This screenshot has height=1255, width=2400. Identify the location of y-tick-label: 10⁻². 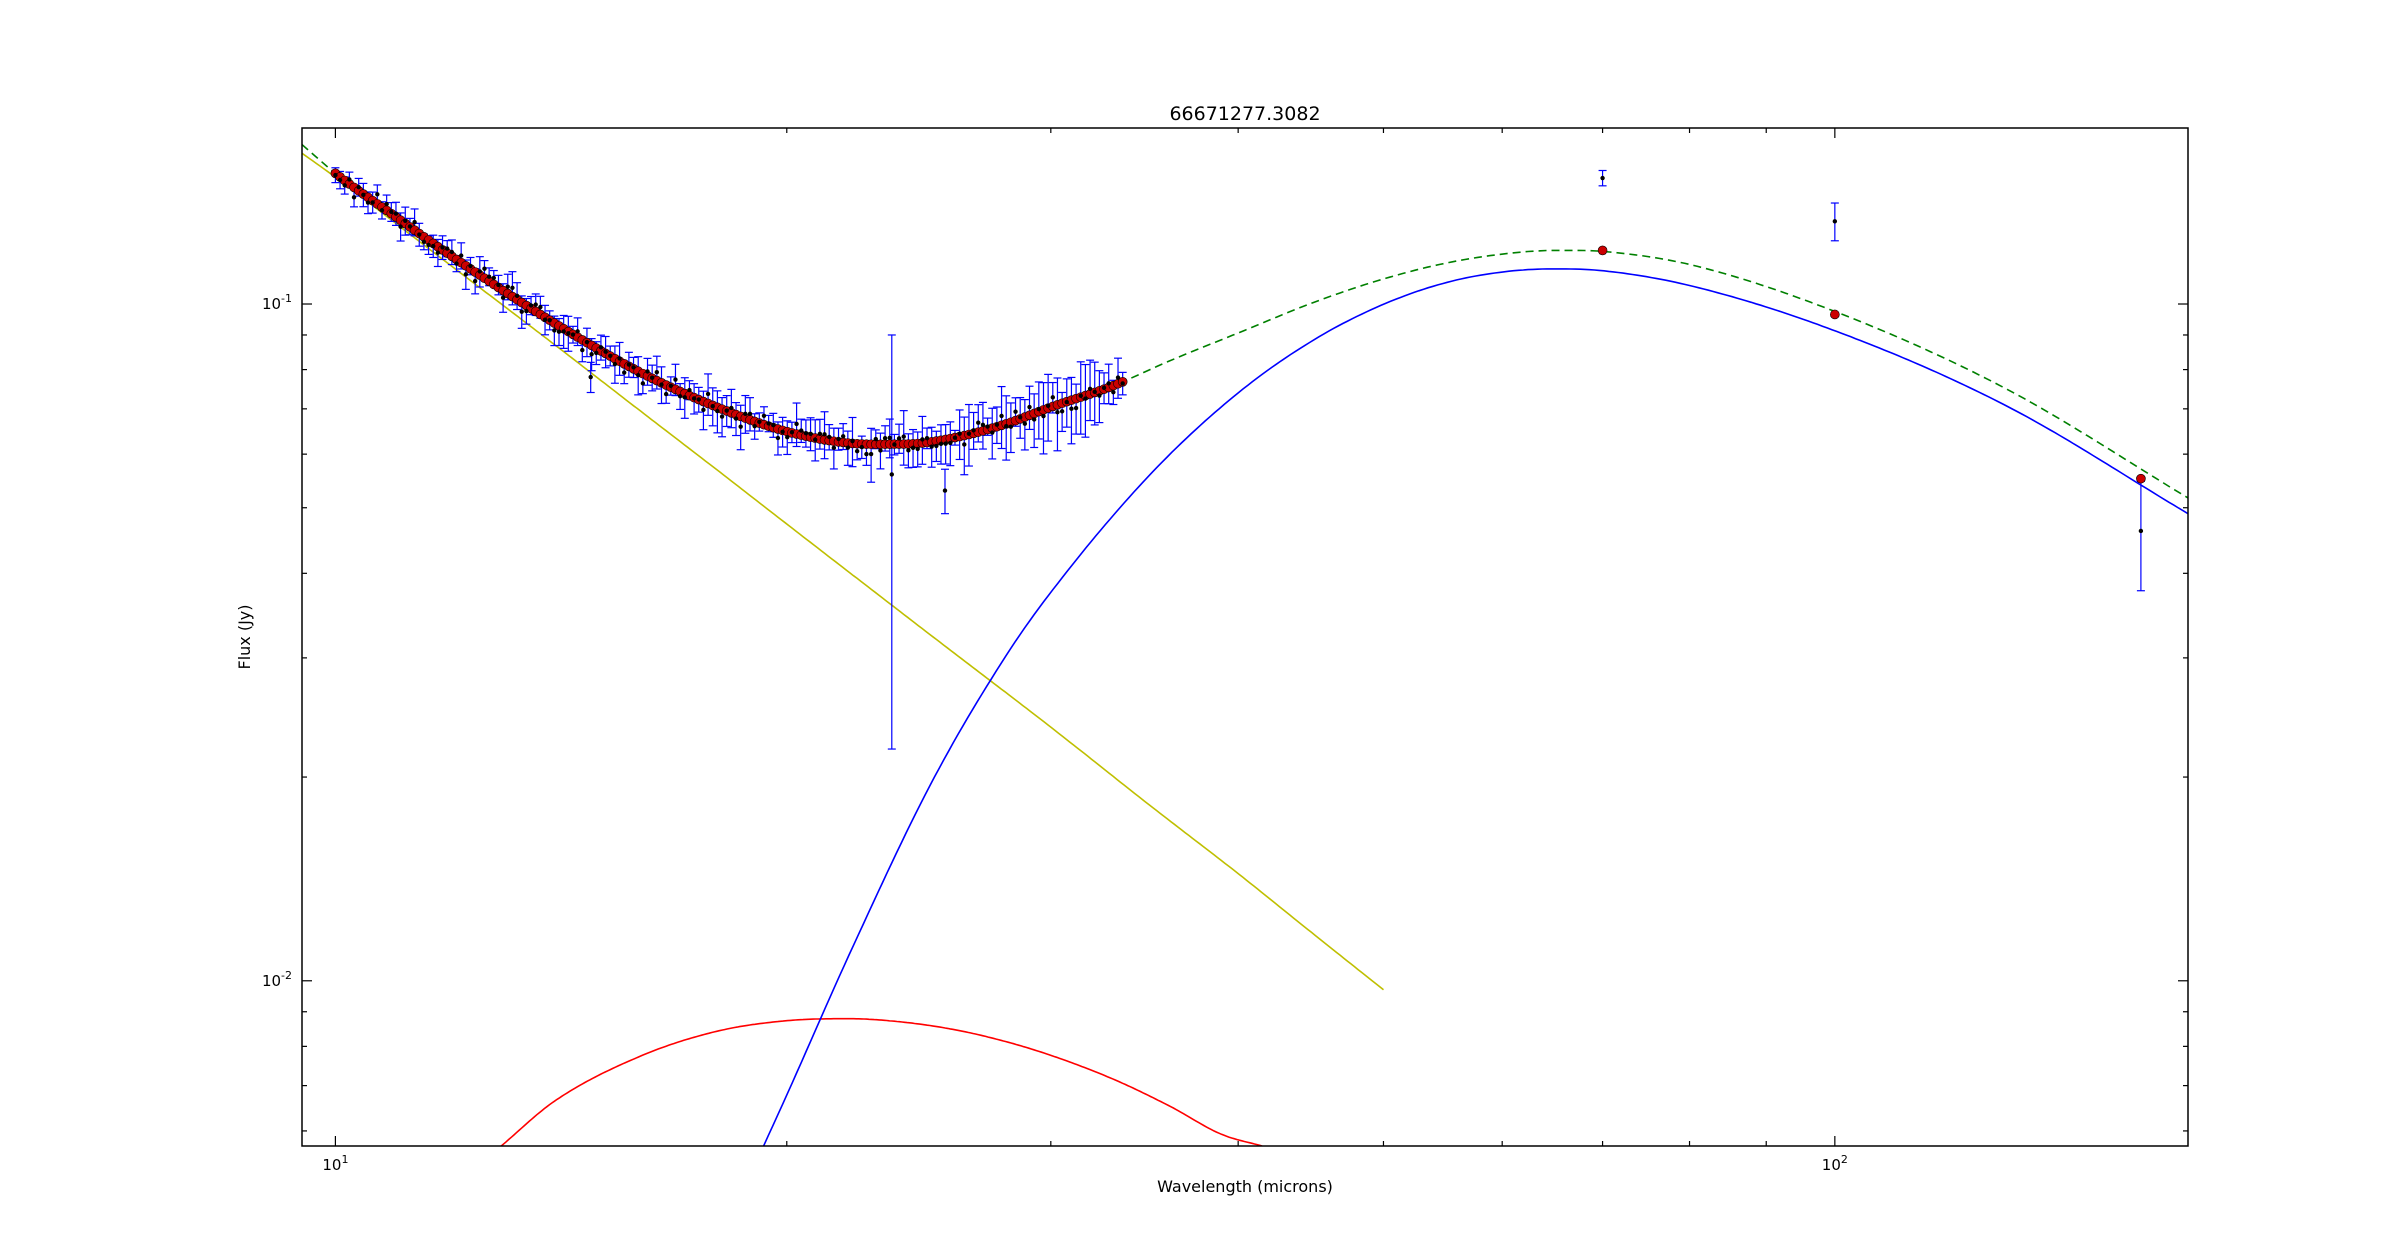
(277, 979).